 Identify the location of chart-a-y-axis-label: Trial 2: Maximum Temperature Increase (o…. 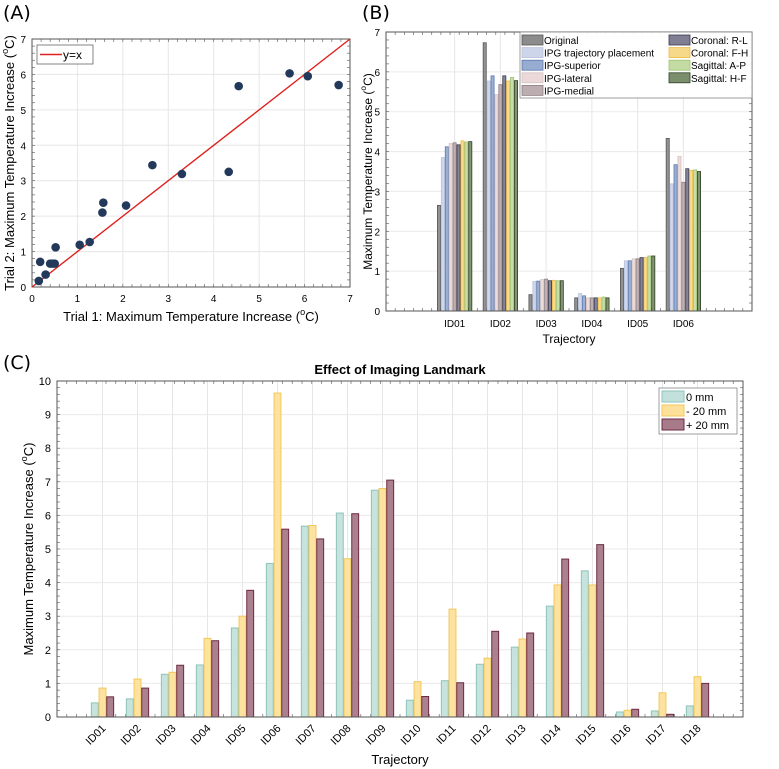
(8, 163).